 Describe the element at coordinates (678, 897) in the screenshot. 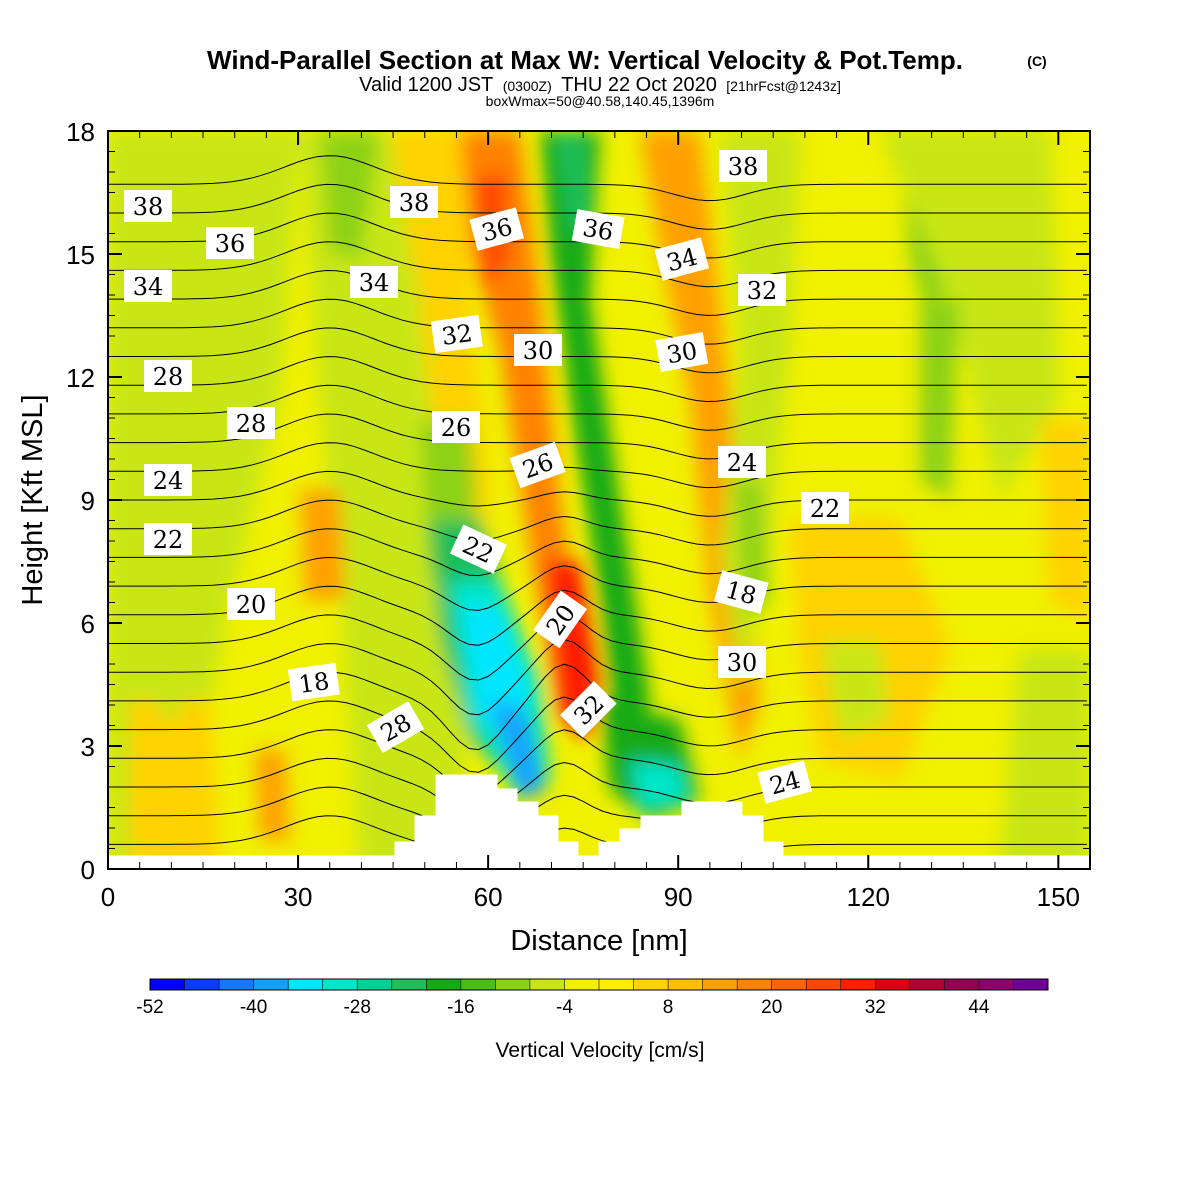

I see `x-tick-label: 90` at that location.